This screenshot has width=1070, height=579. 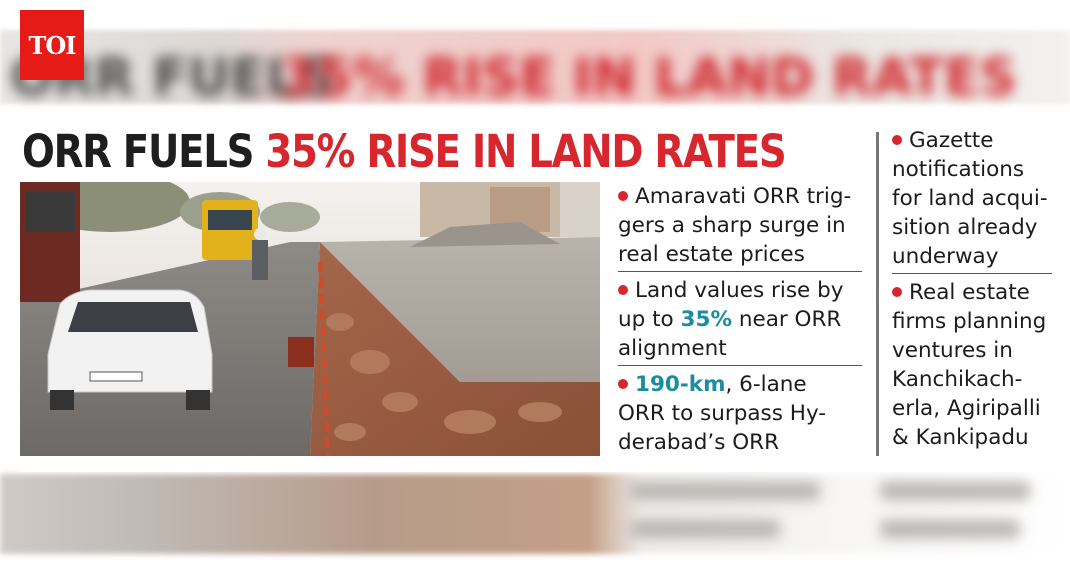 What do you see at coordinates (706, 319) in the screenshot?
I see `highlight-figure: 35%` at bounding box center [706, 319].